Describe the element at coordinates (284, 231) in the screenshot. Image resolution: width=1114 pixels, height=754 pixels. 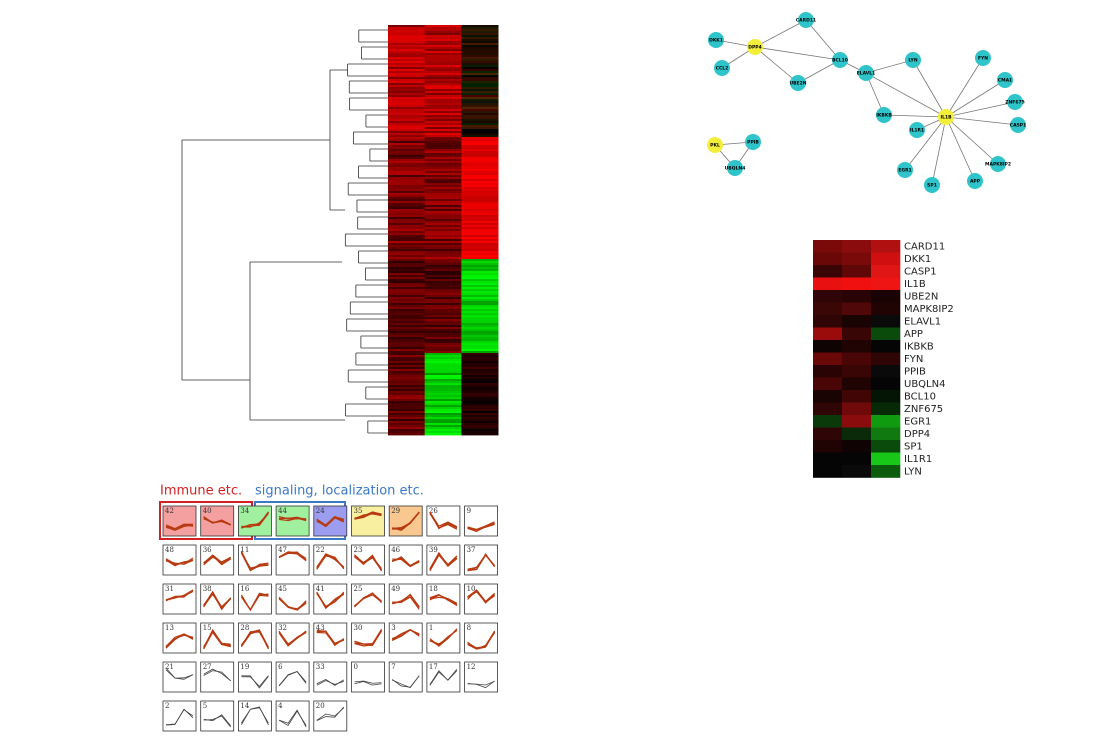
I see `dendrogram` at that location.